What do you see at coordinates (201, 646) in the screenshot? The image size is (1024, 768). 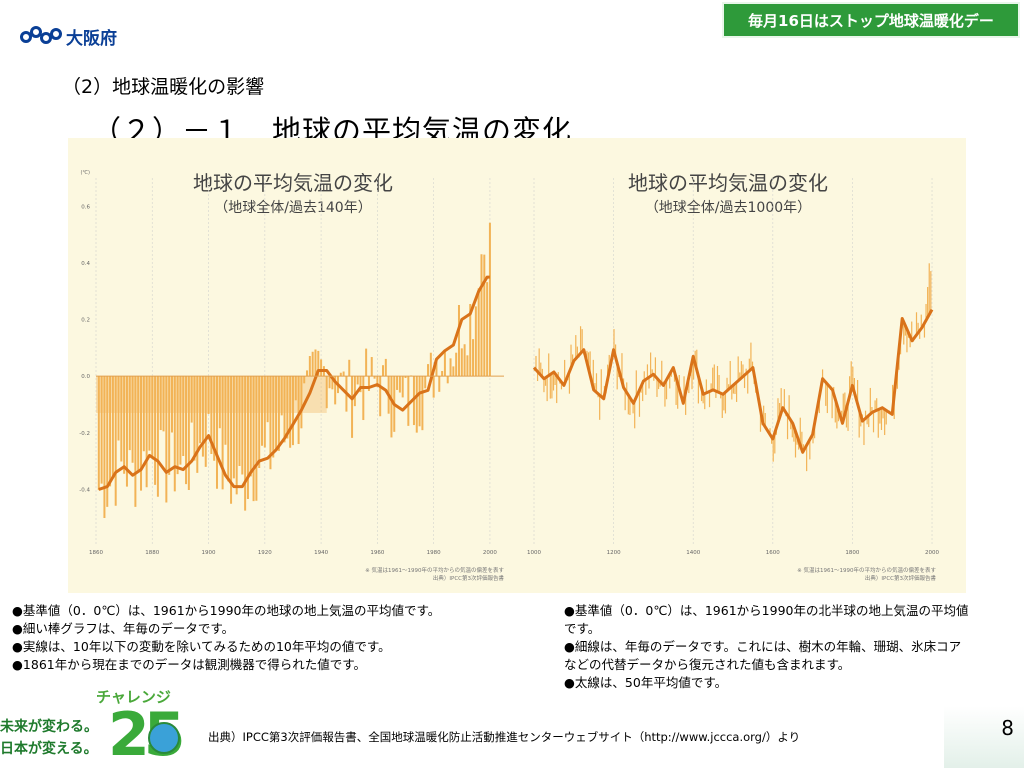 I see `note-item: ●実線は、10年以下の変動を除いてみるための10年平均の値です。` at bounding box center [201, 646].